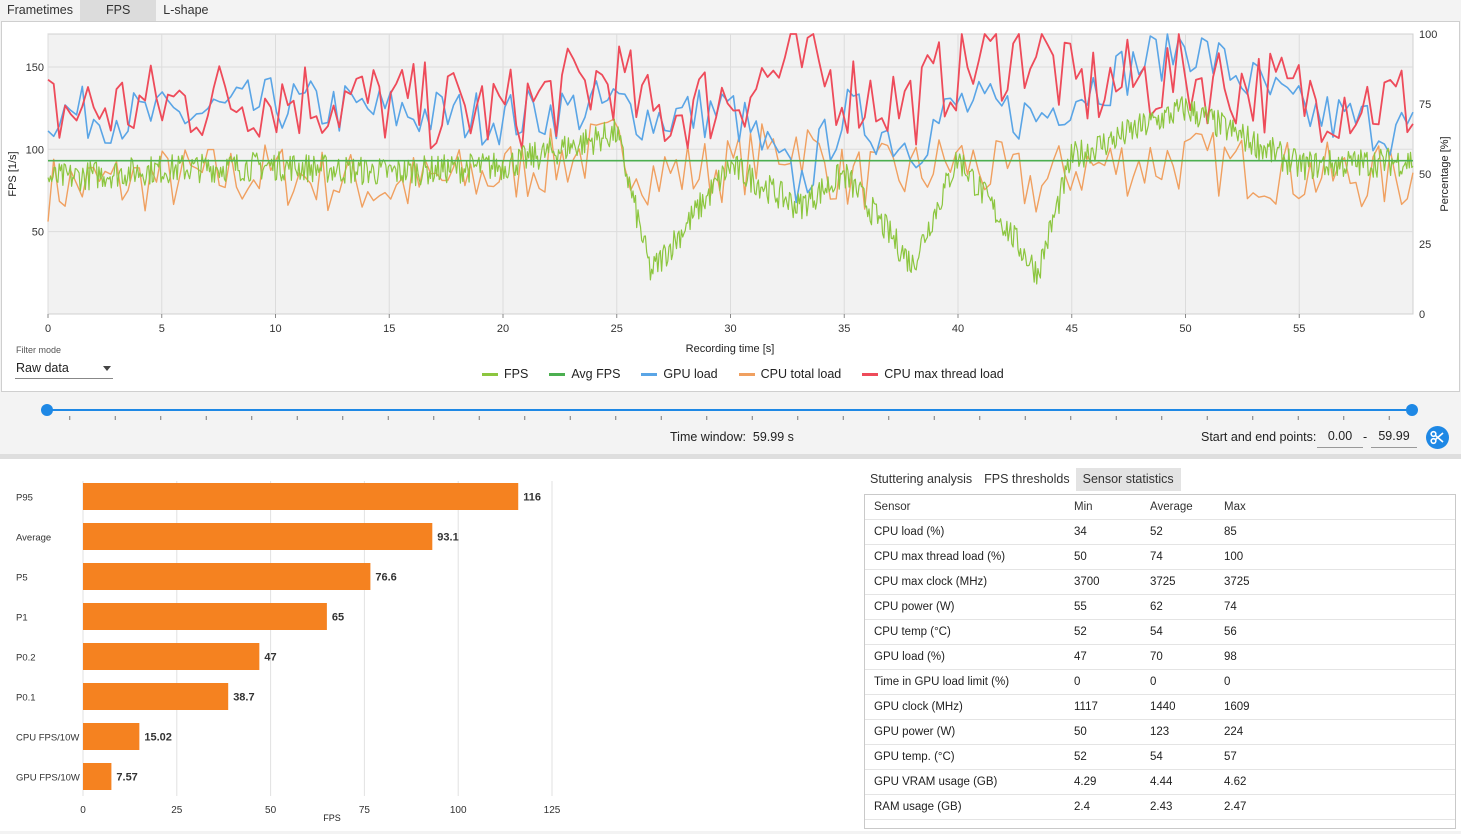 The height and width of the screenshot is (834, 1461). I want to click on filter-mode-select: Raw data, so click(64, 369).